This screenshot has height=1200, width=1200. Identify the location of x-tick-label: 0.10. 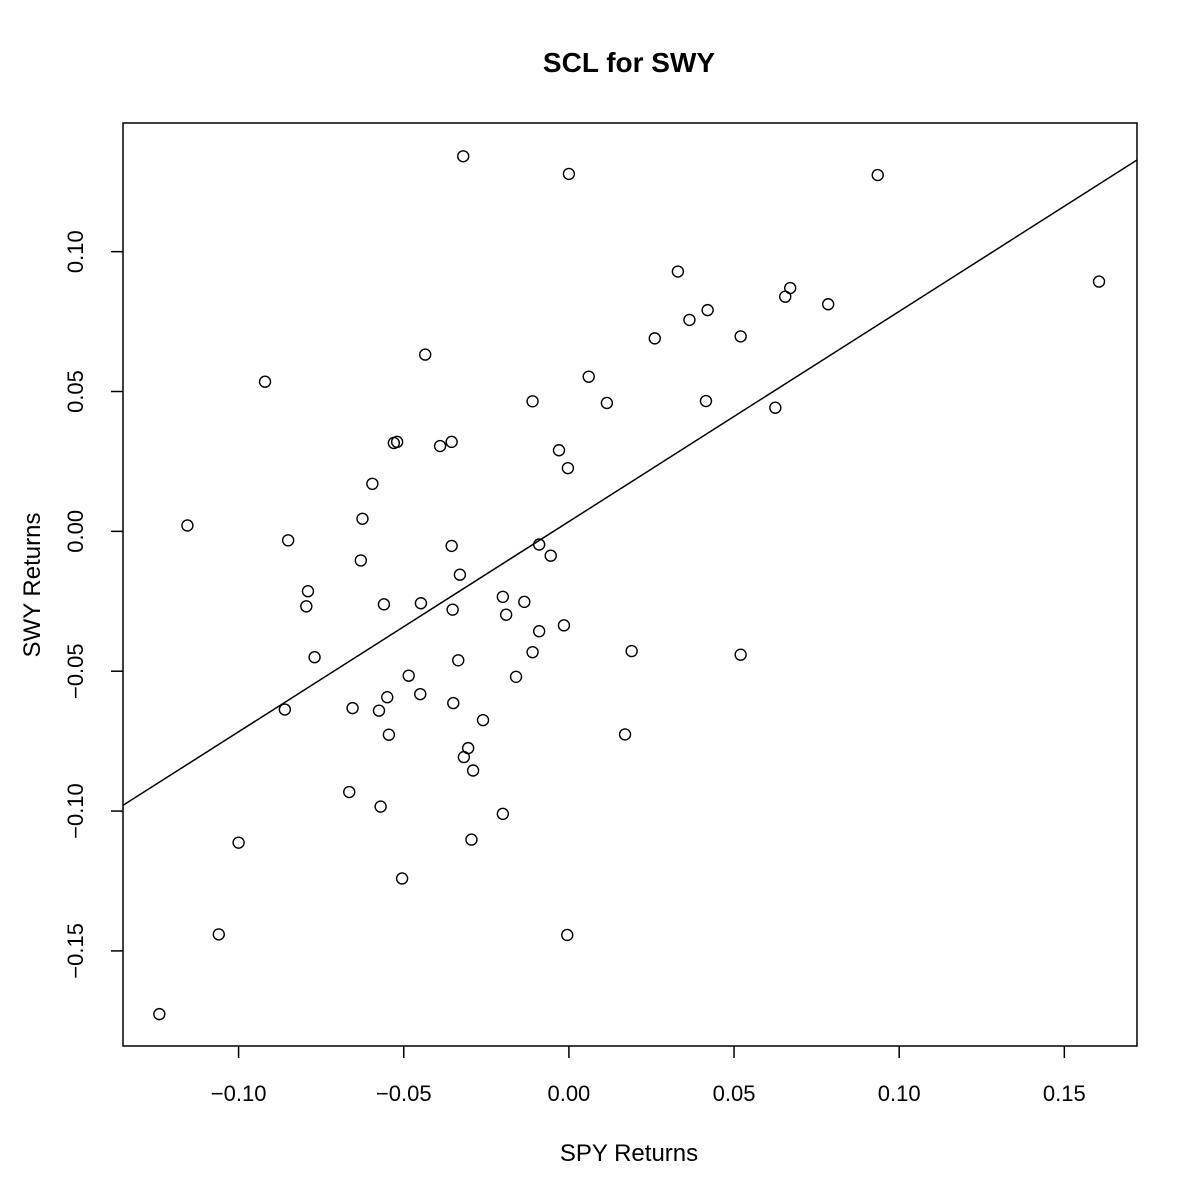
(899, 1093).